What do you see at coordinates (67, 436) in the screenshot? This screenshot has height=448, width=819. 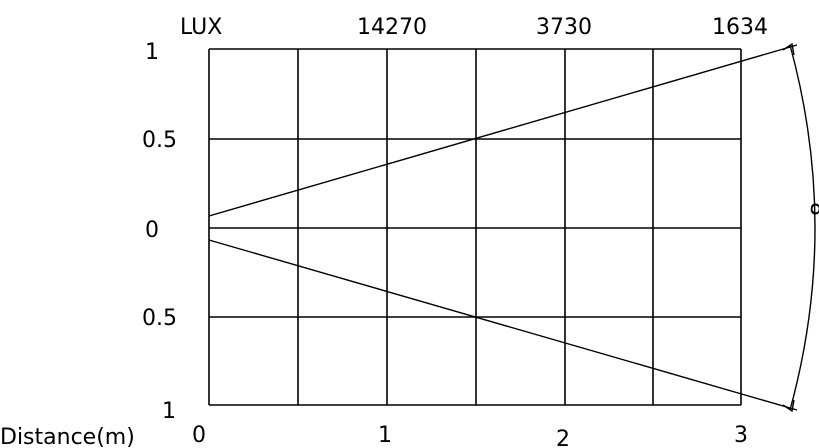 I see `distance-axis-title: Distance(m)` at bounding box center [67, 436].